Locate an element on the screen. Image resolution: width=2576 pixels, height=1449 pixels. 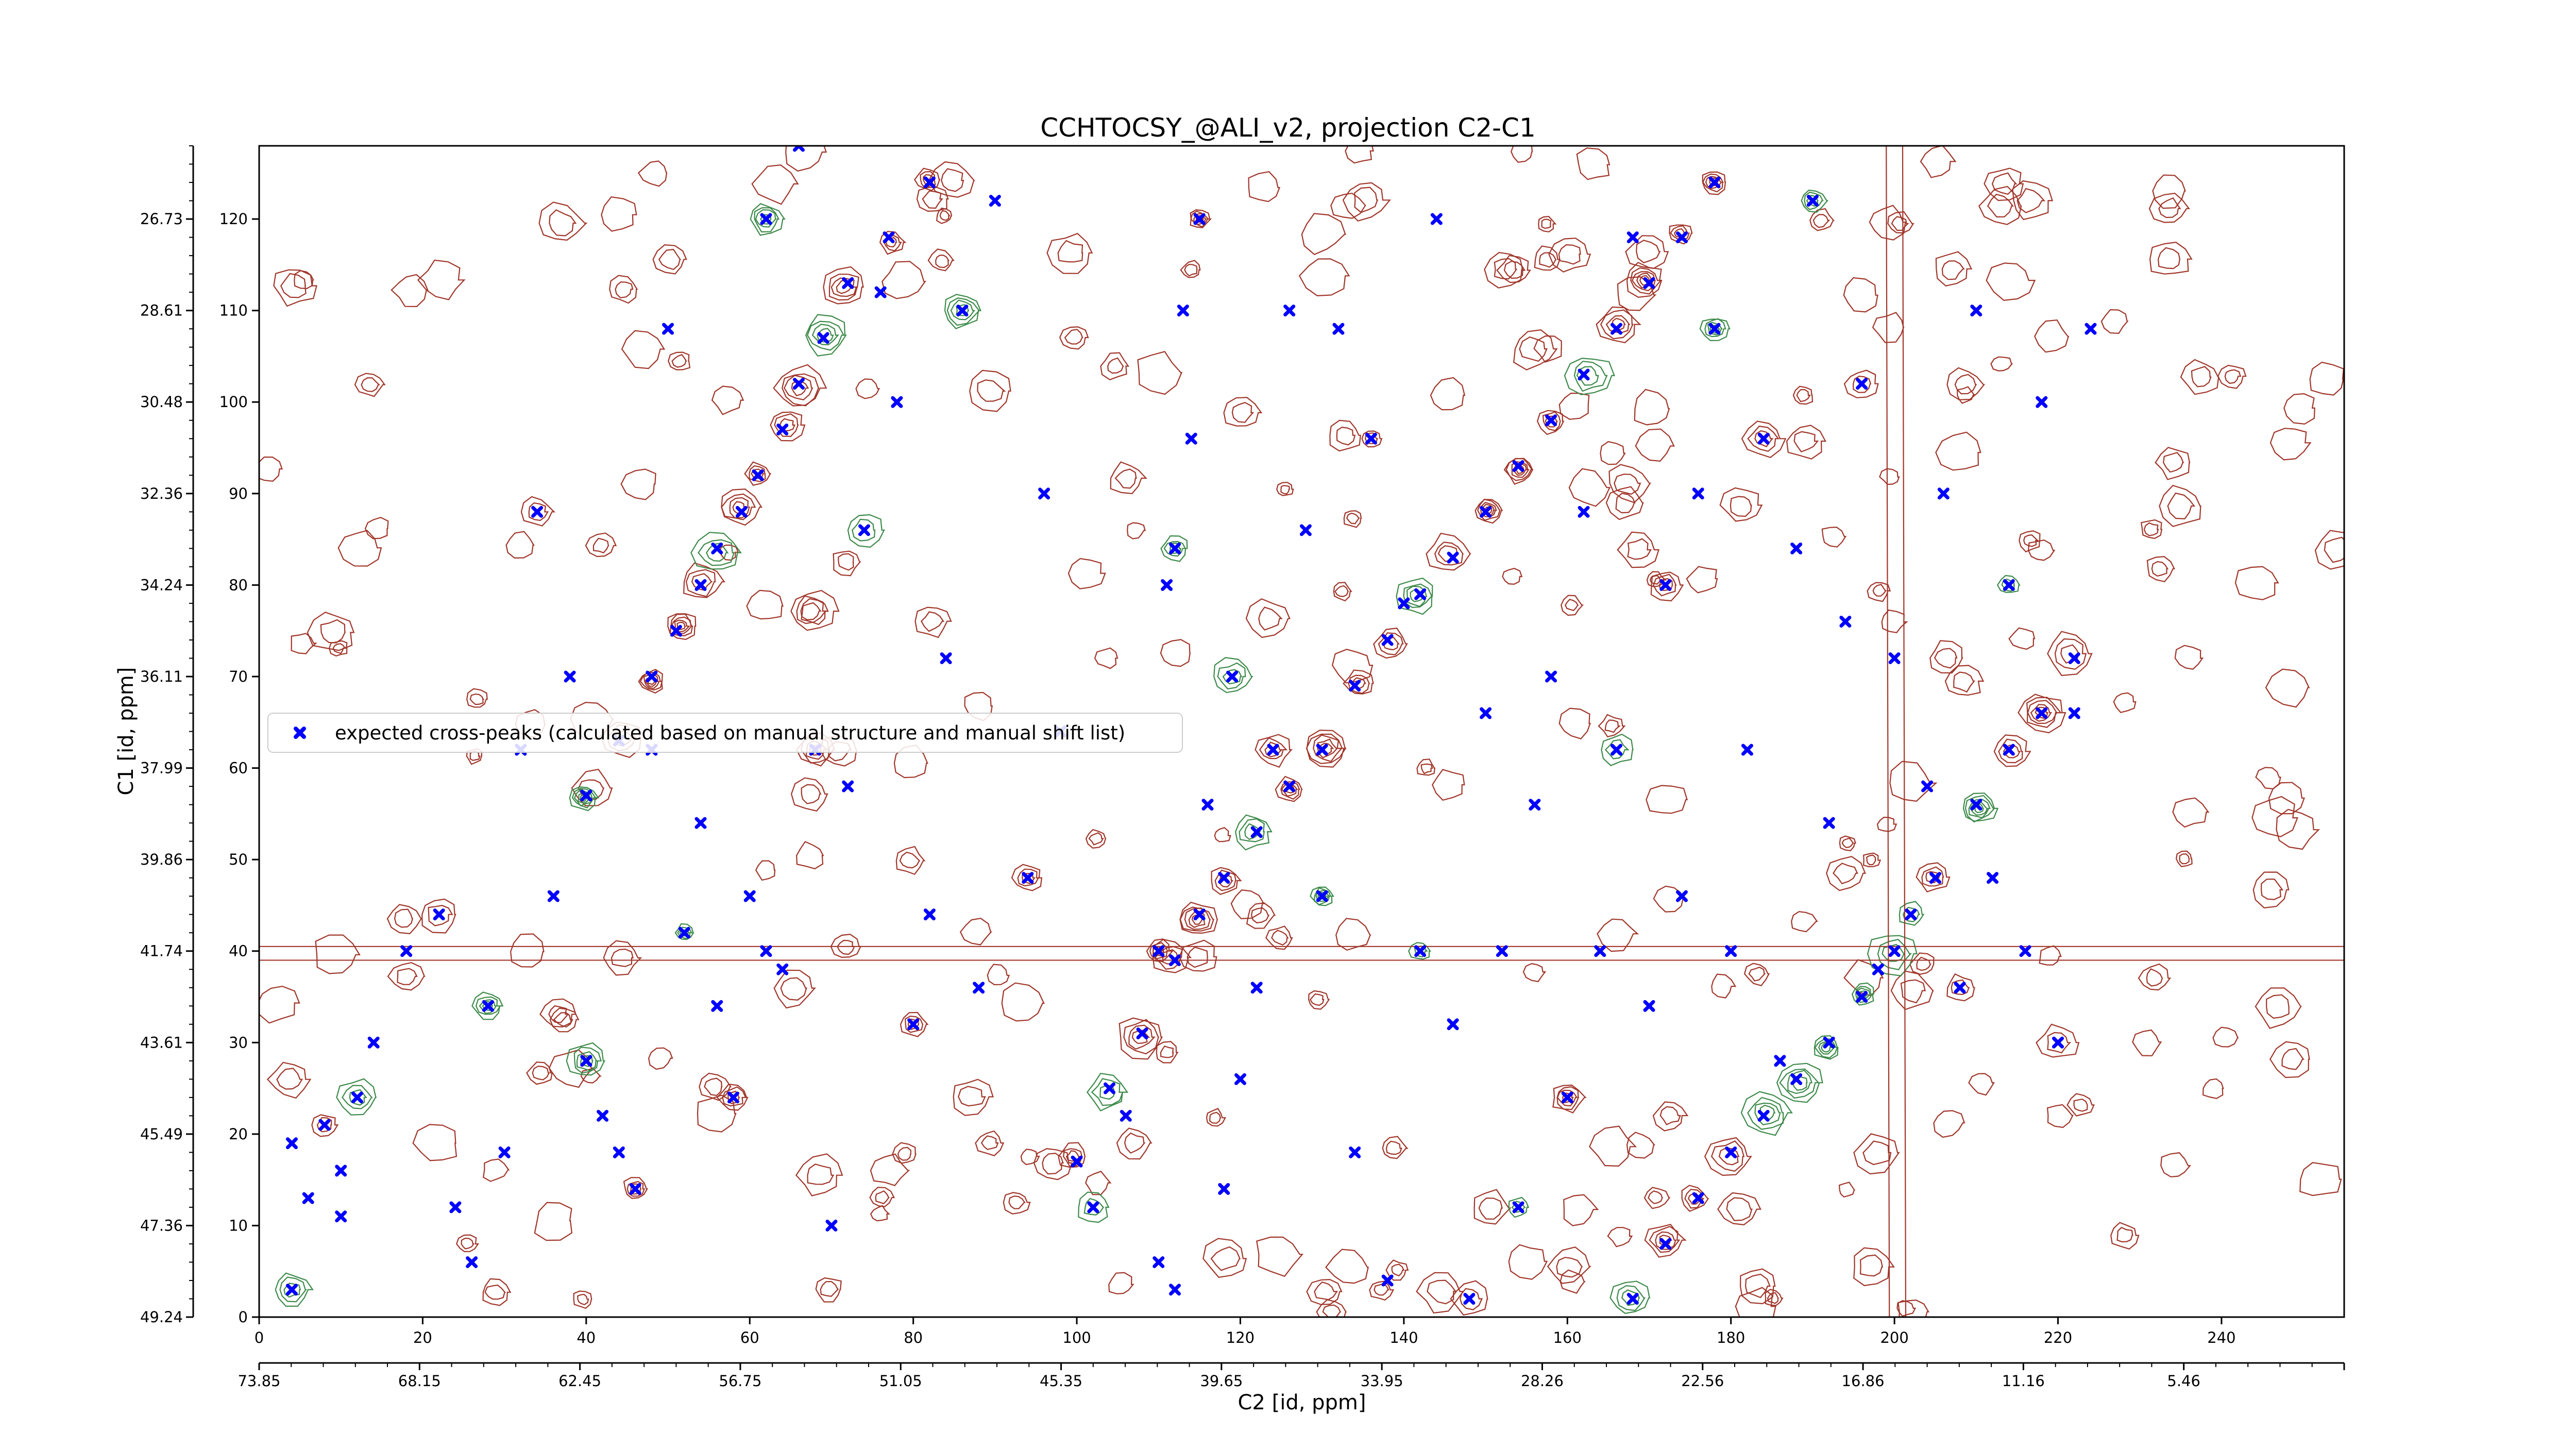
x-ppm-tick-label: 5.46 is located at coordinates (2183, 1381).